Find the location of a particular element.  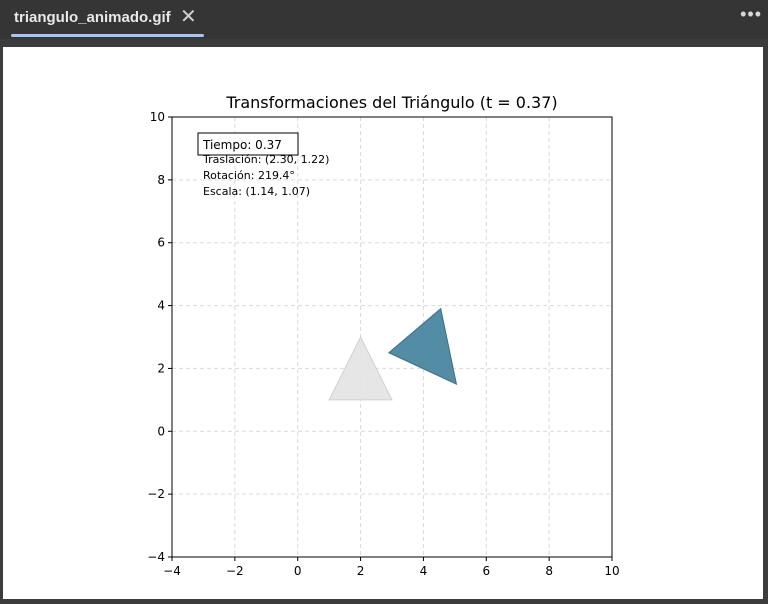

annotation-rotacion: Rotación: 219.4° is located at coordinates (249, 175).